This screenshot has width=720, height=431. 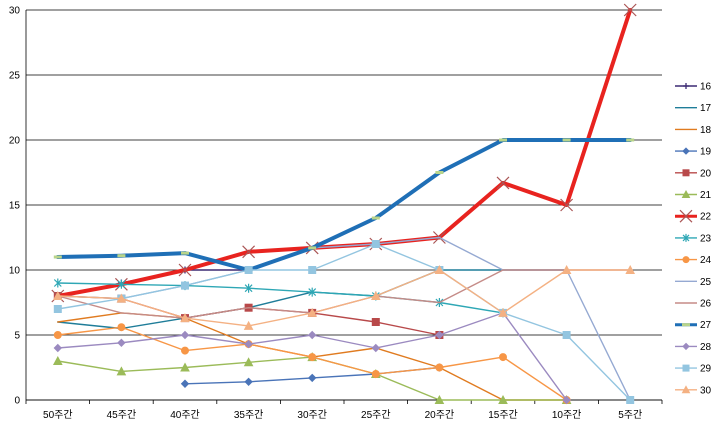 I want to click on x-axis: 50주간 45주간 40주간 35주간 30주간 25주간 20주간 15주간 10주간 5주간, so click(x=344, y=410).